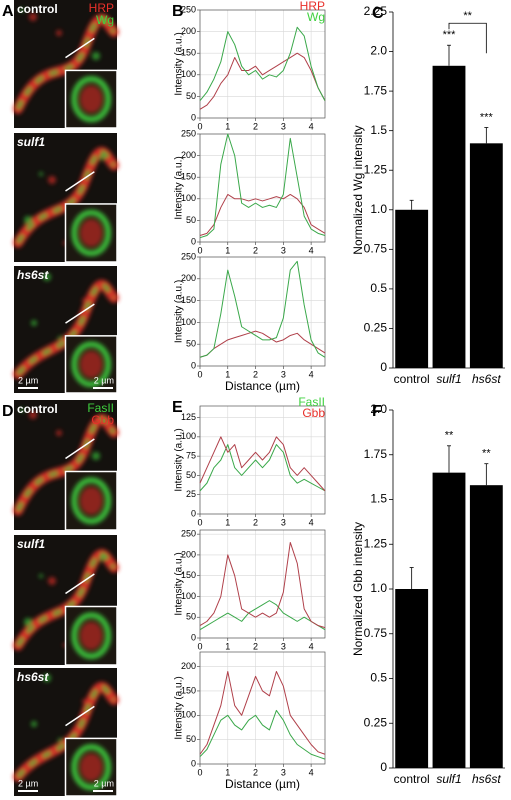  What do you see at coordinates (358, 189) in the screenshot?
I see `y-axis-label: Normalized Wg intensity` at bounding box center [358, 189].